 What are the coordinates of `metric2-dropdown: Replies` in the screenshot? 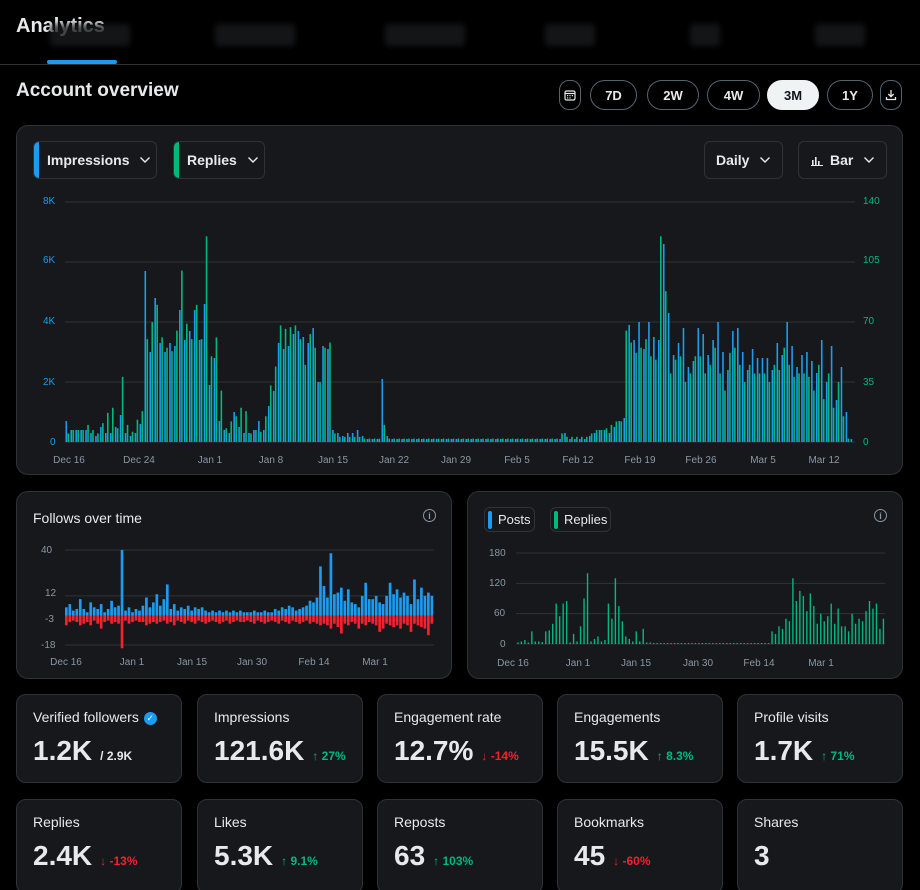 It's located at (219, 160).